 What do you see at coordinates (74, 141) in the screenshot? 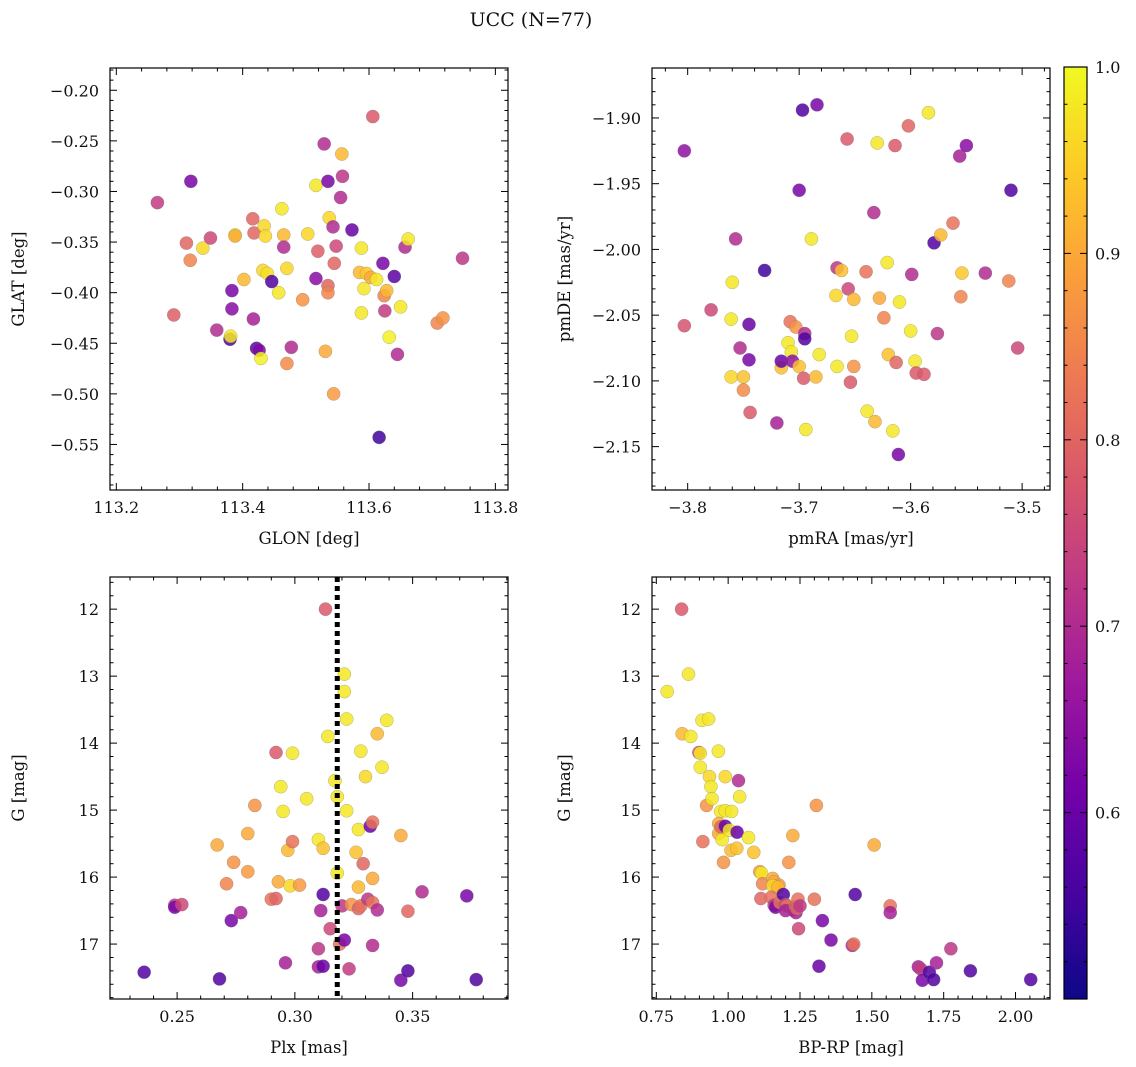
I see `y-tick-label: −0.25` at bounding box center [74, 141].